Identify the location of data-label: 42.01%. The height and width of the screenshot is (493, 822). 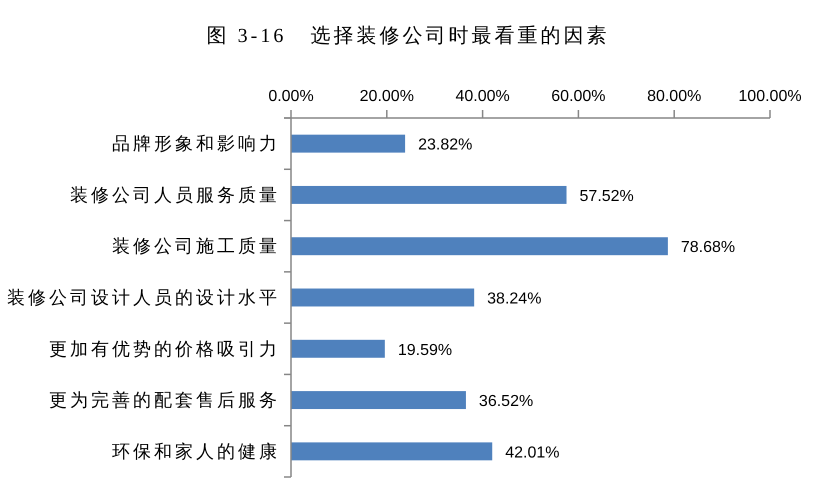
(532, 453).